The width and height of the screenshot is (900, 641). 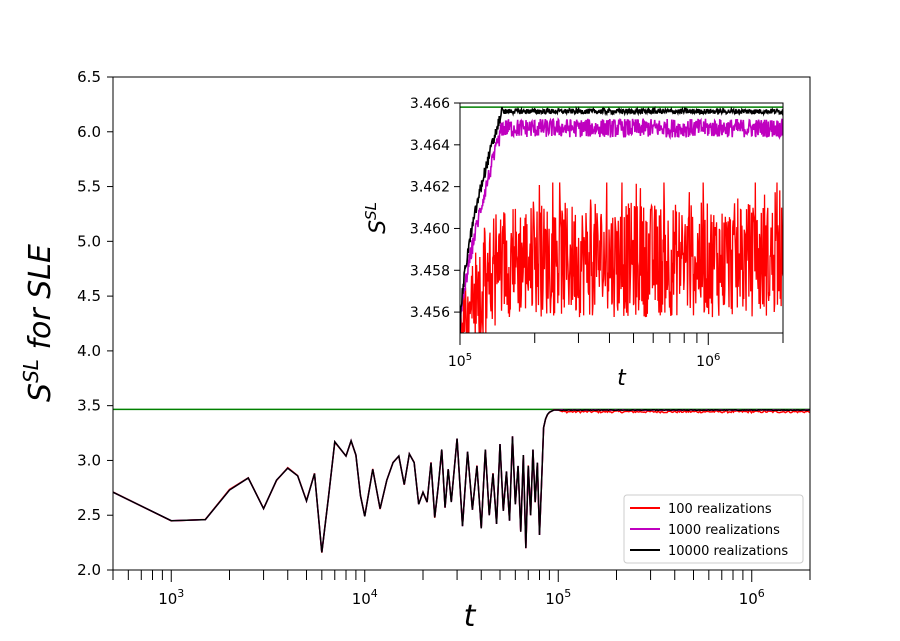 I want to click on main-ytick-label: 4.0, so click(x=89, y=351).